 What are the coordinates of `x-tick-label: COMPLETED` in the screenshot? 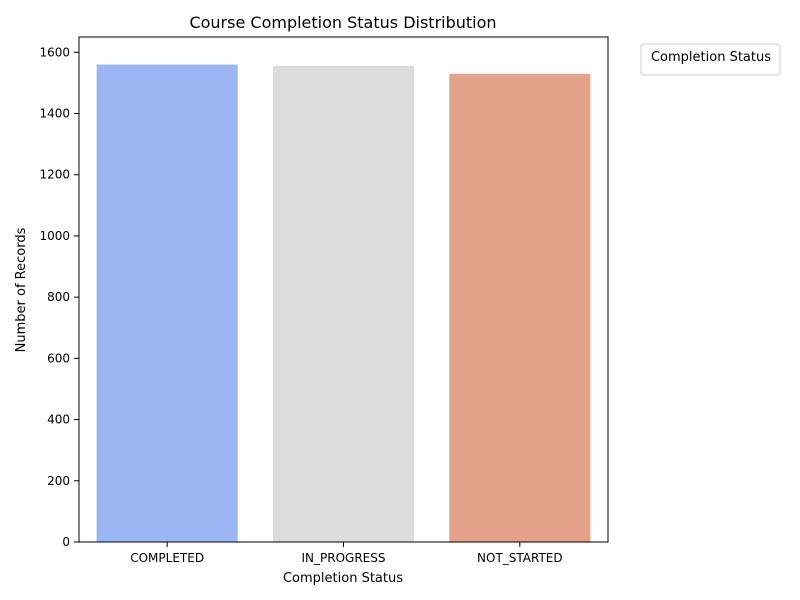 It's located at (167, 558).